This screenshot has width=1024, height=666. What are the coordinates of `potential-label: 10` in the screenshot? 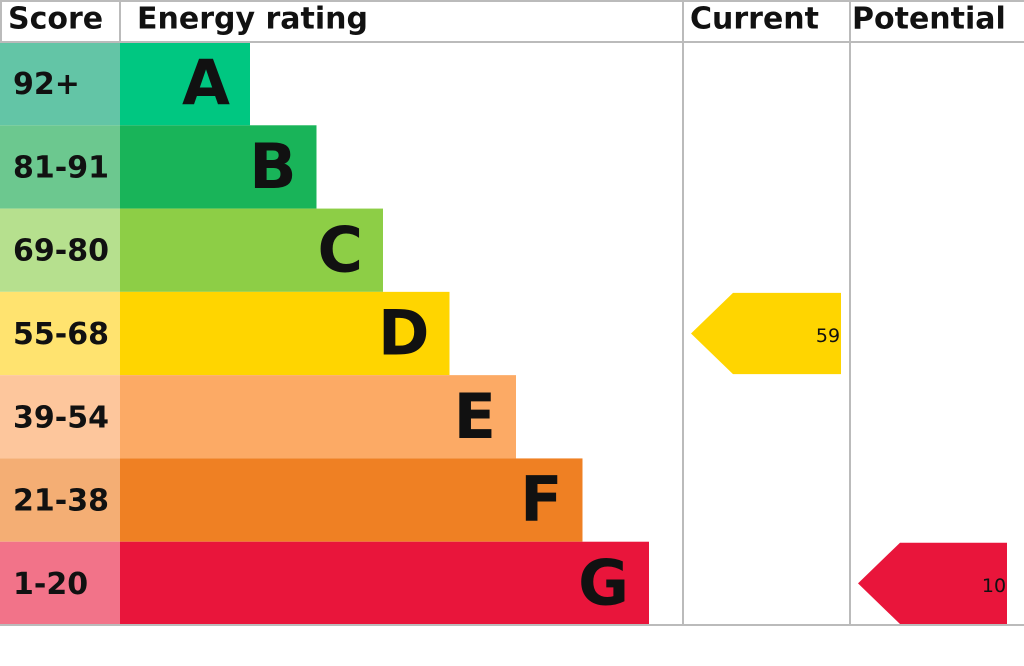 It's located at (994, 586).